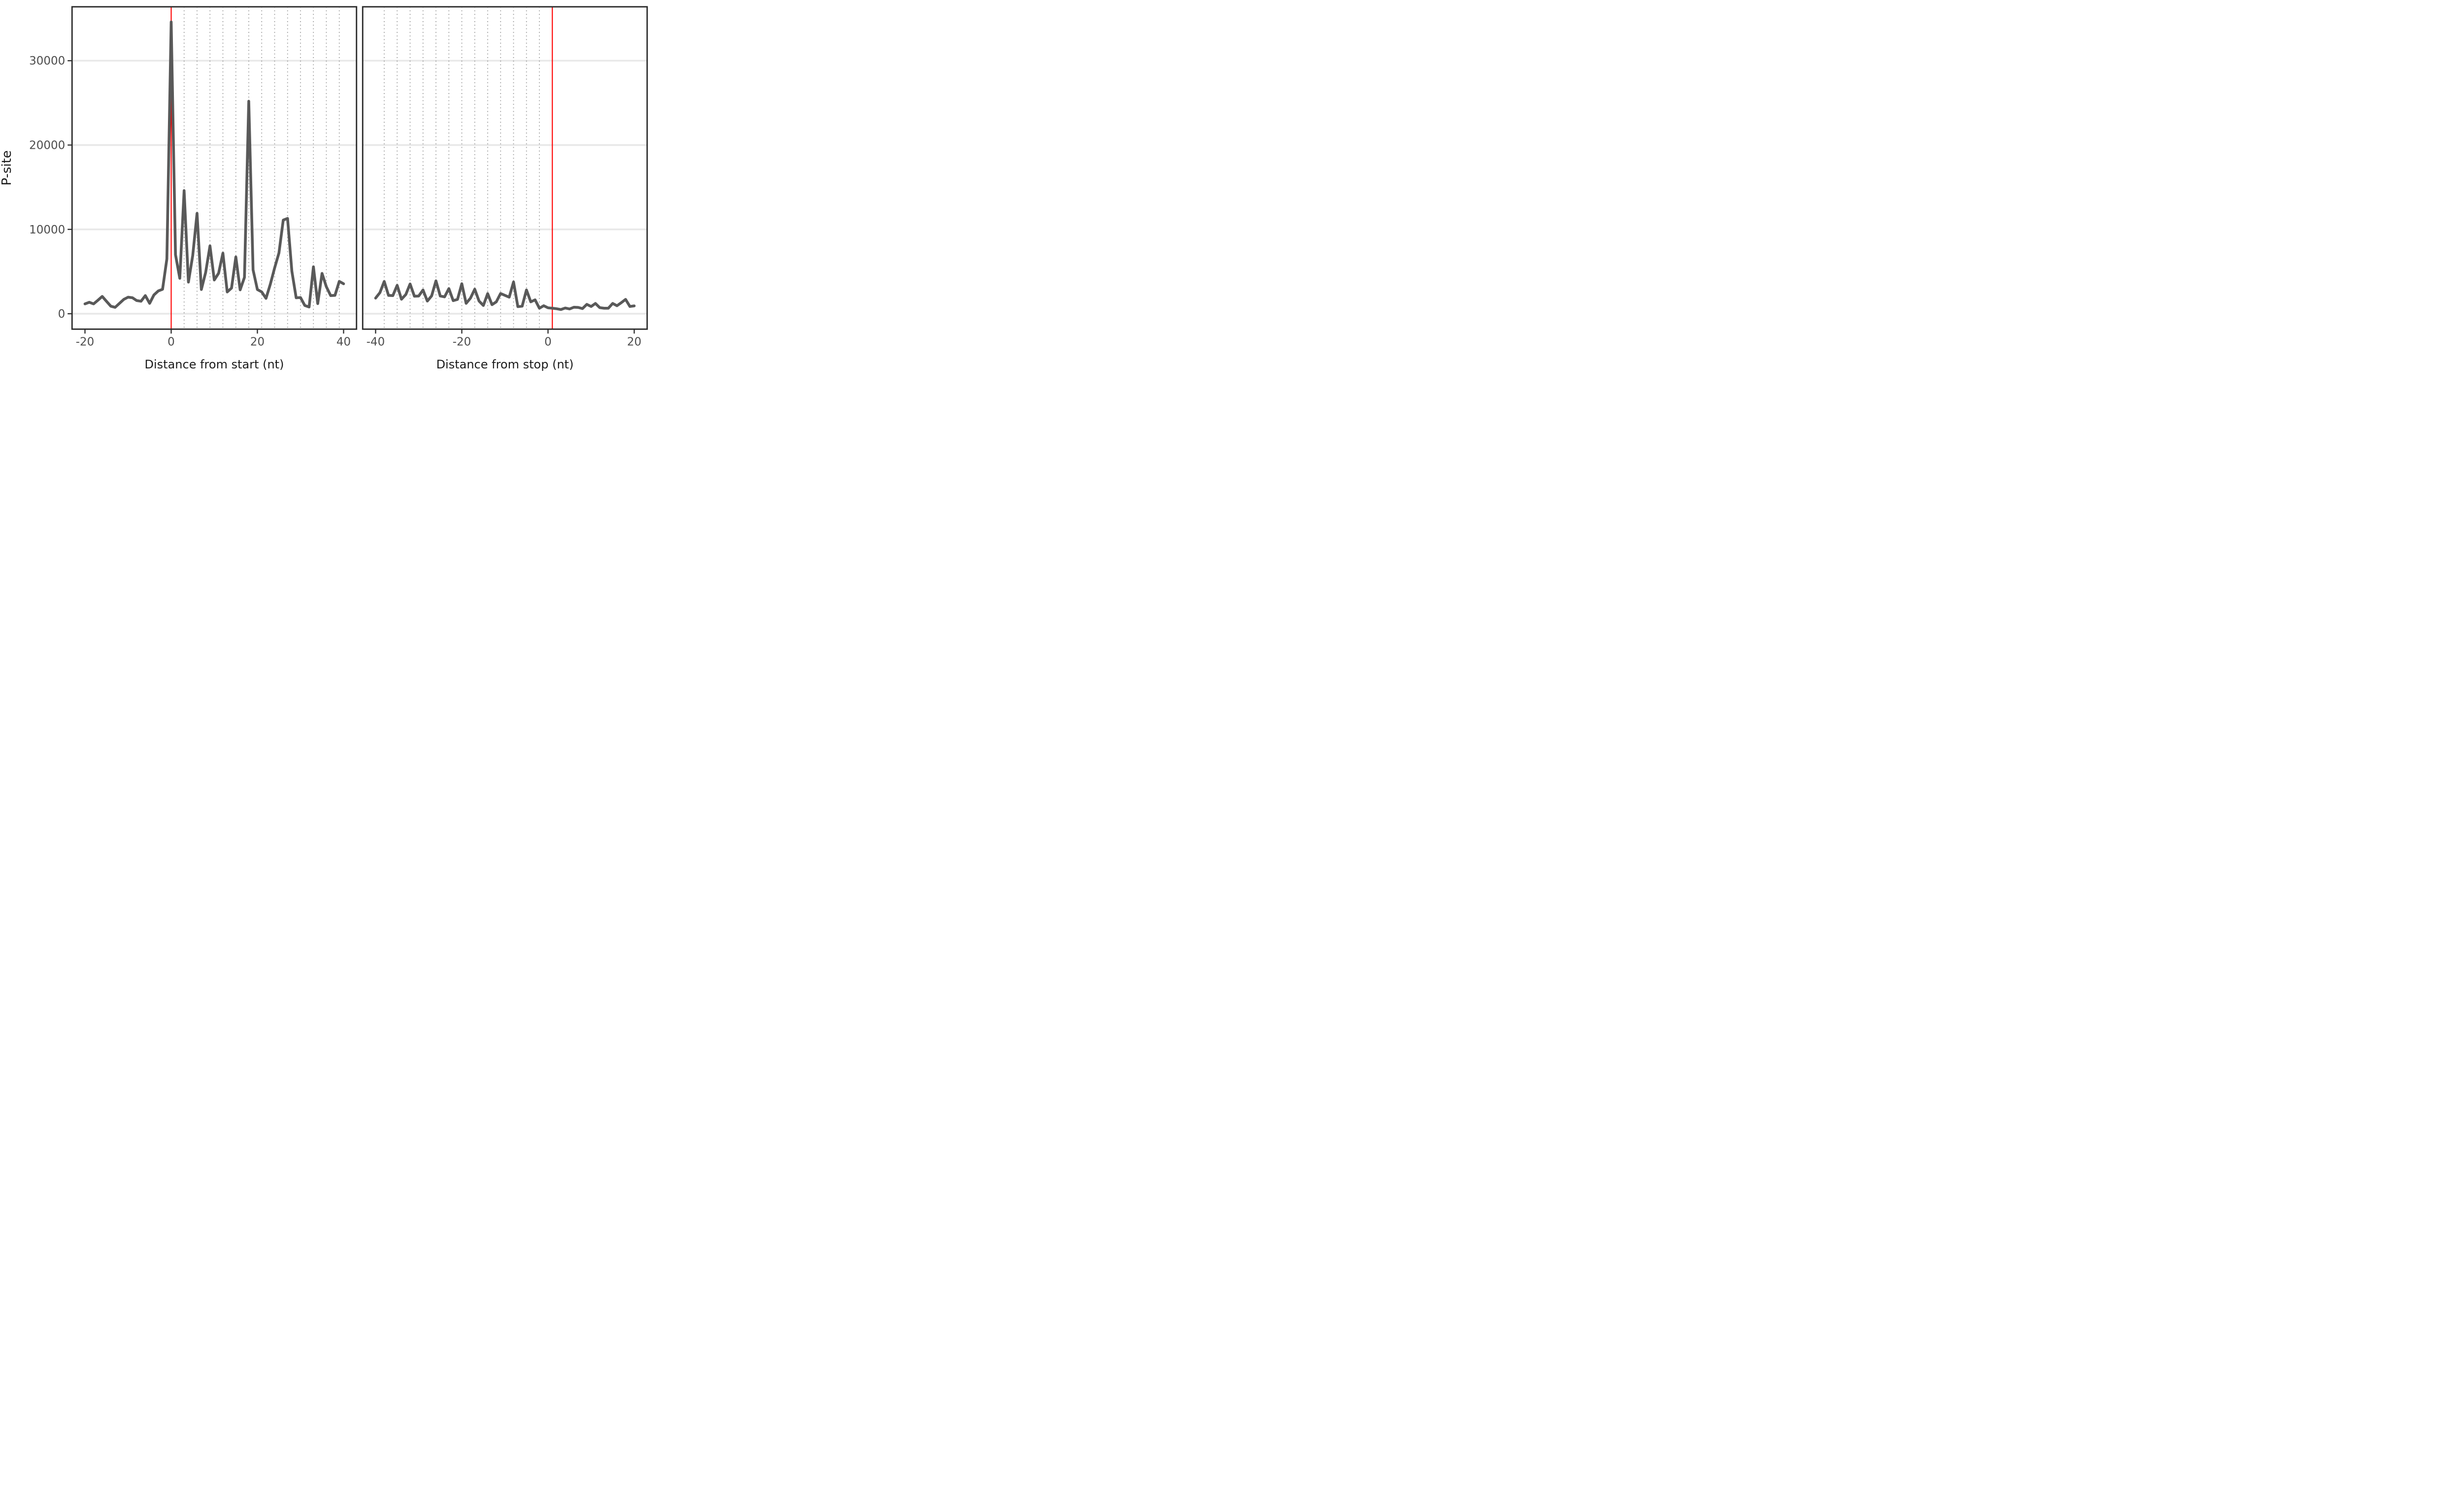 The image size is (2463, 1512). What do you see at coordinates (214, 364) in the screenshot?
I see `x-axis-title-start: Distance from start (nt)` at bounding box center [214, 364].